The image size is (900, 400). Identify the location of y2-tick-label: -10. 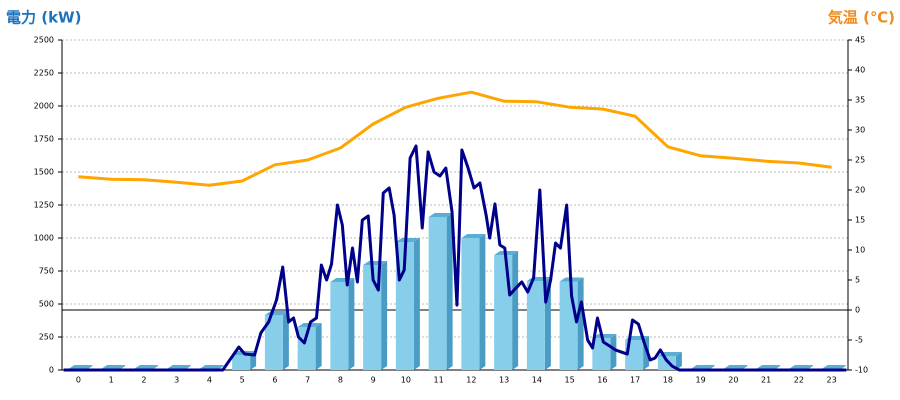
(861, 370).